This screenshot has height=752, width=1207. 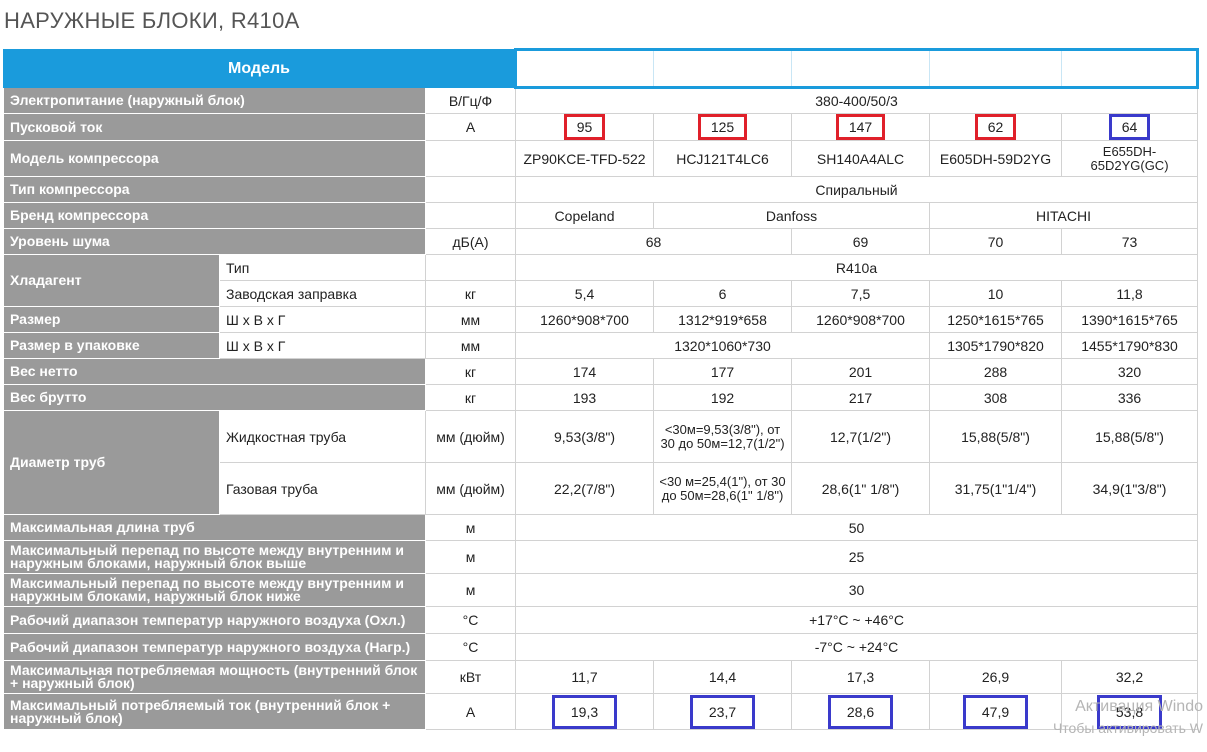 I want to click on highlight-box: 19,3, so click(x=584, y=711).